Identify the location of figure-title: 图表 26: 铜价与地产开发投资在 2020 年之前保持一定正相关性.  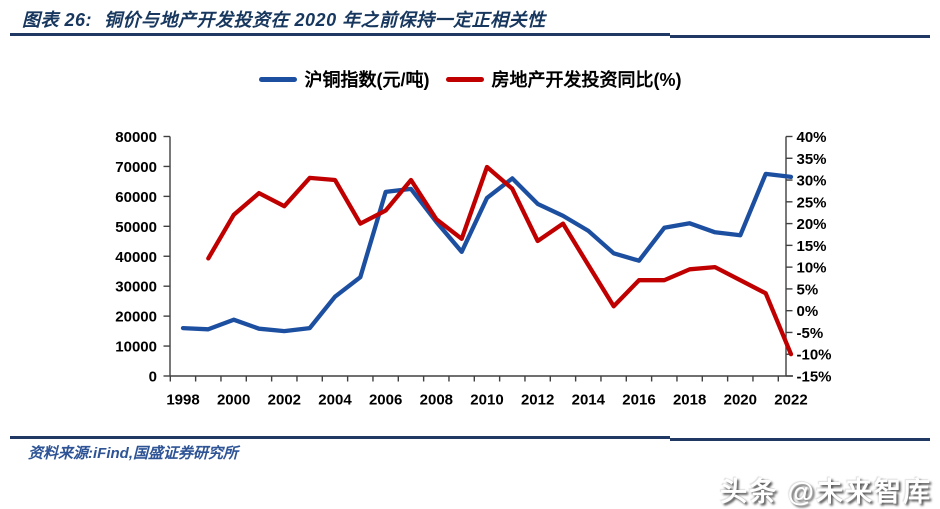
(284, 19).